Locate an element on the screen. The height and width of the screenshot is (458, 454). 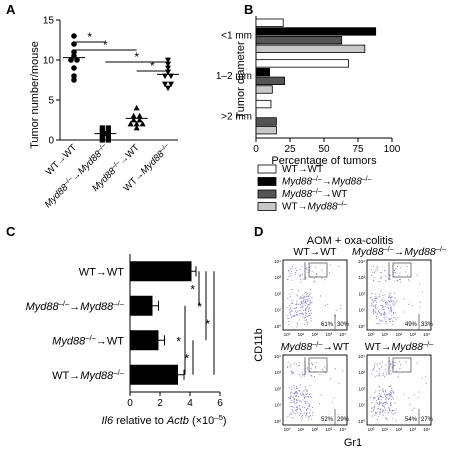
panel-d-percent-left: 54% is located at coordinates (411, 420).